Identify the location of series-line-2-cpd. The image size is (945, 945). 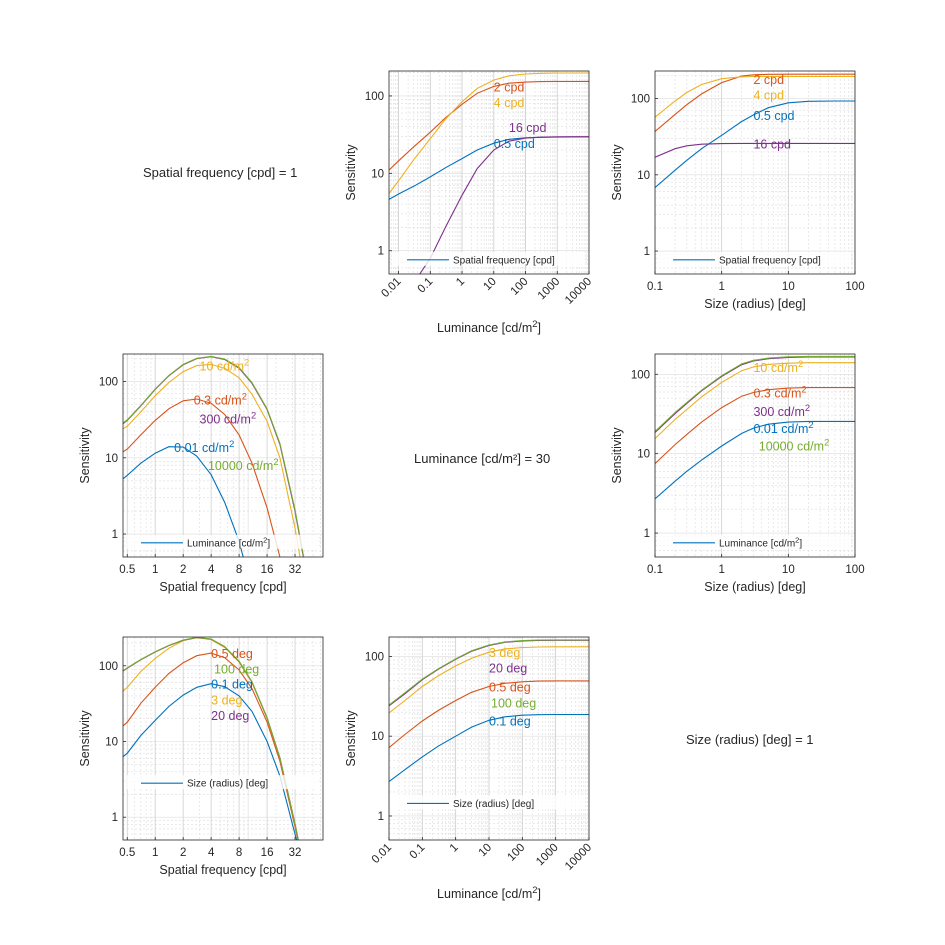
(755, 102).